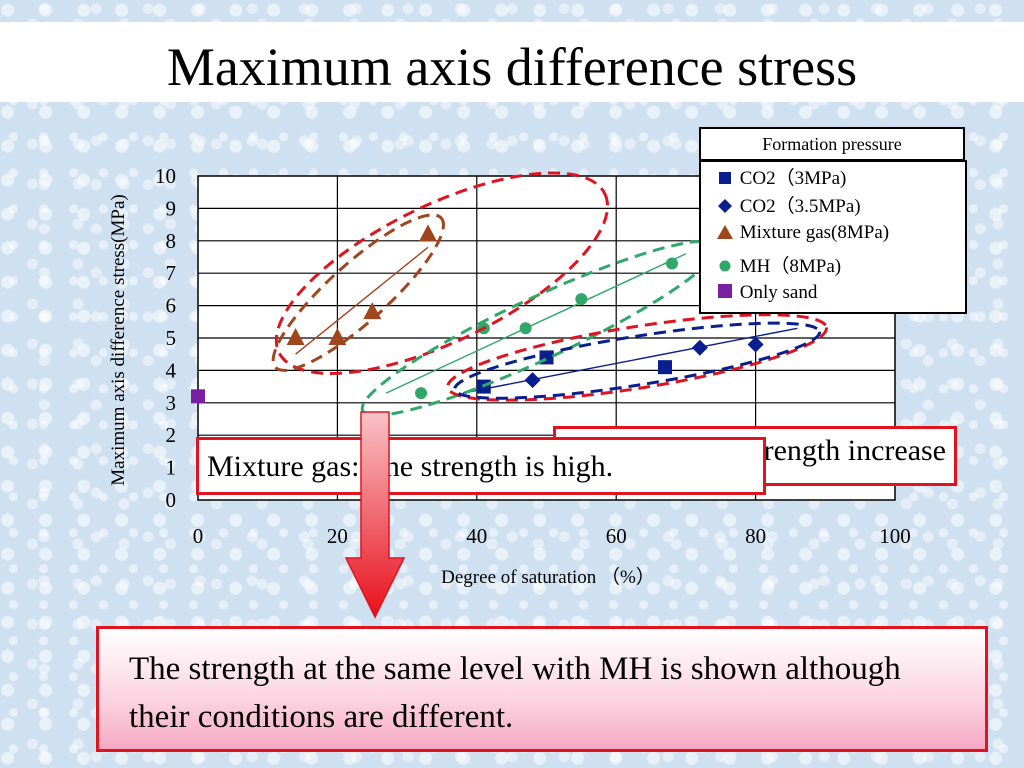 The image size is (1024, 768). I want to click on y-tick-label: 0, so click(171, 500).